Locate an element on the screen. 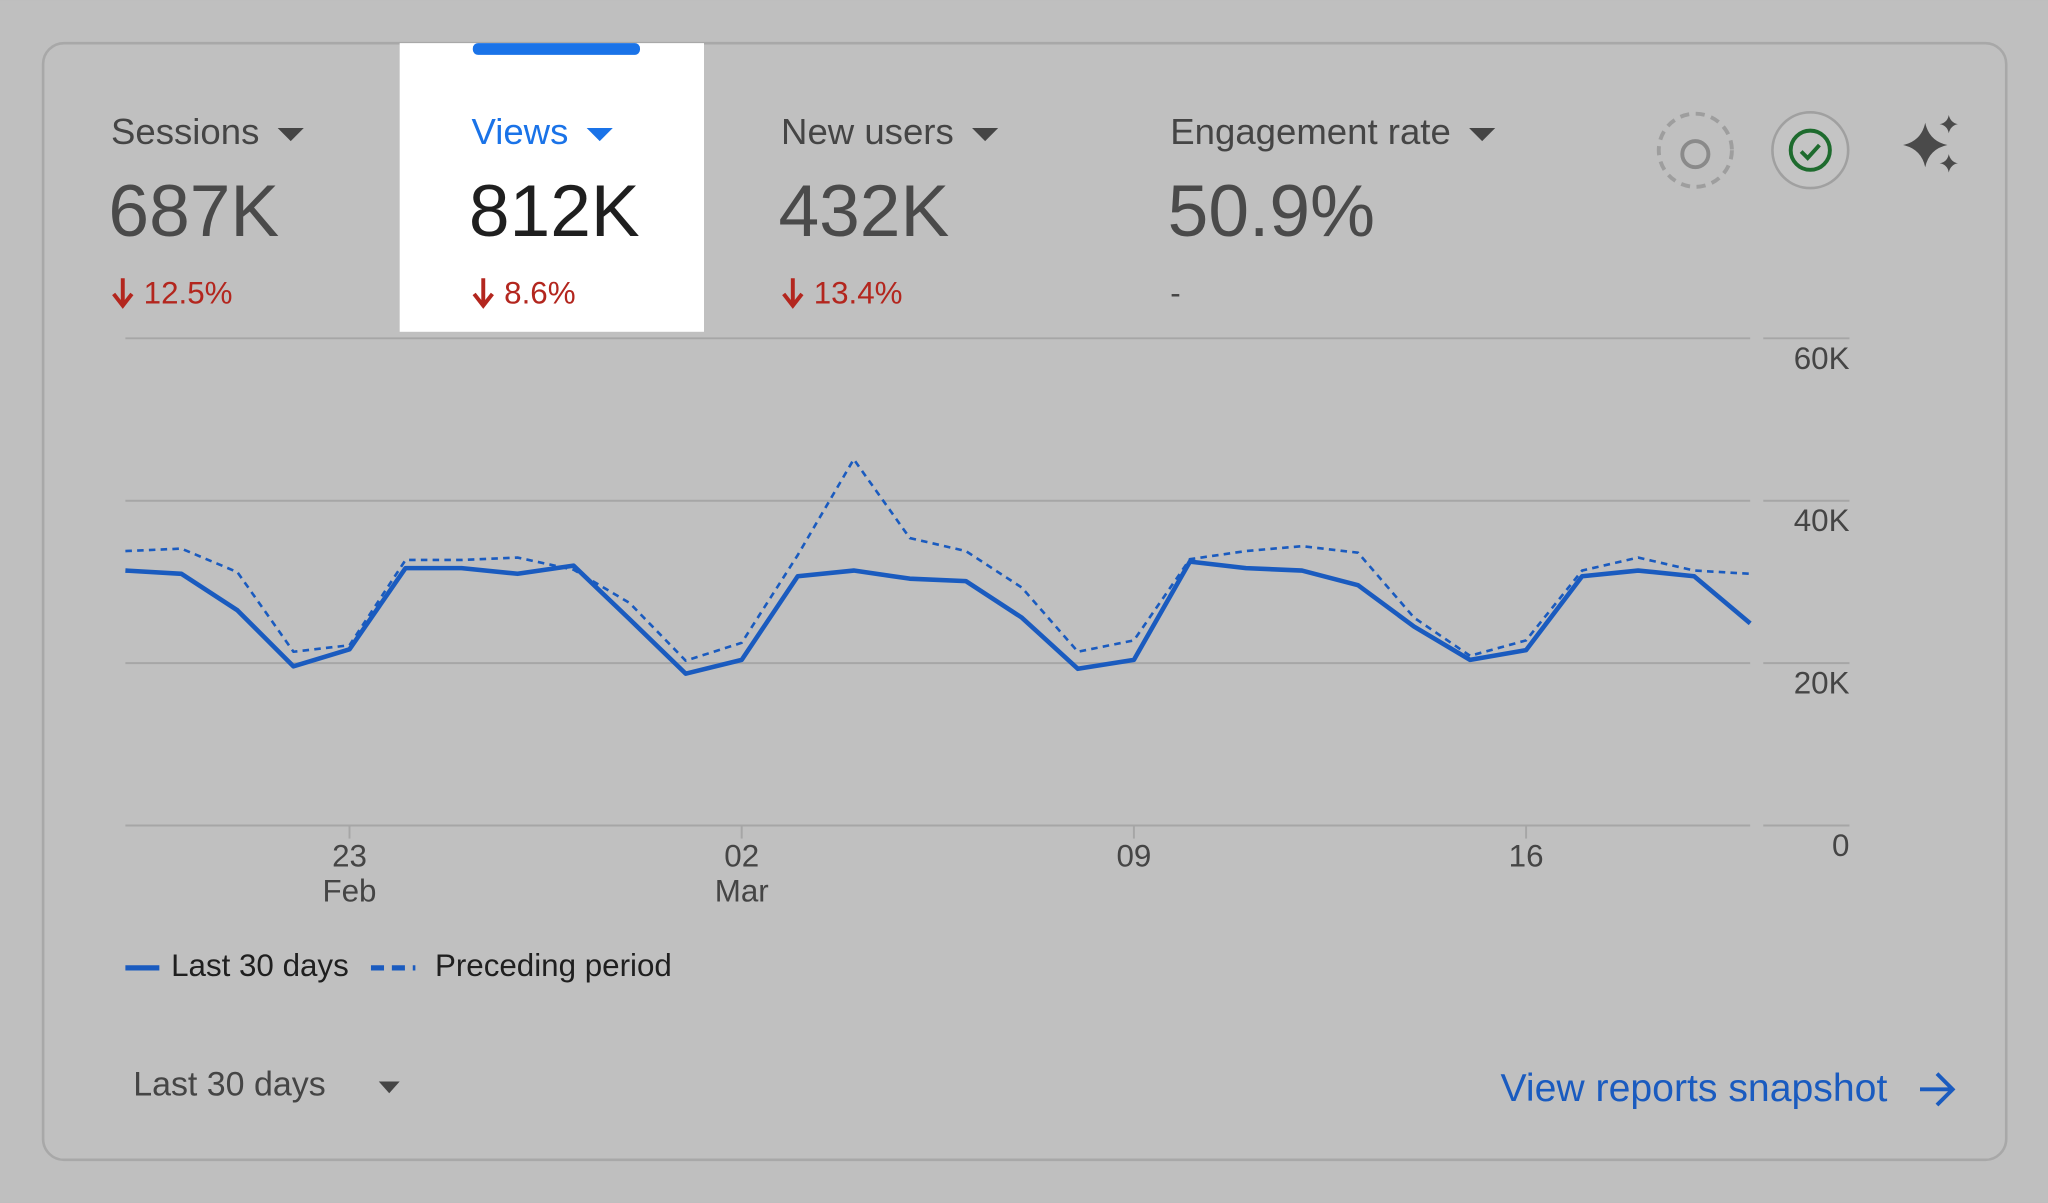 This screenshot has height=1203, width=2048. x-tick-label: Feb is located at coordinates (350, 891).